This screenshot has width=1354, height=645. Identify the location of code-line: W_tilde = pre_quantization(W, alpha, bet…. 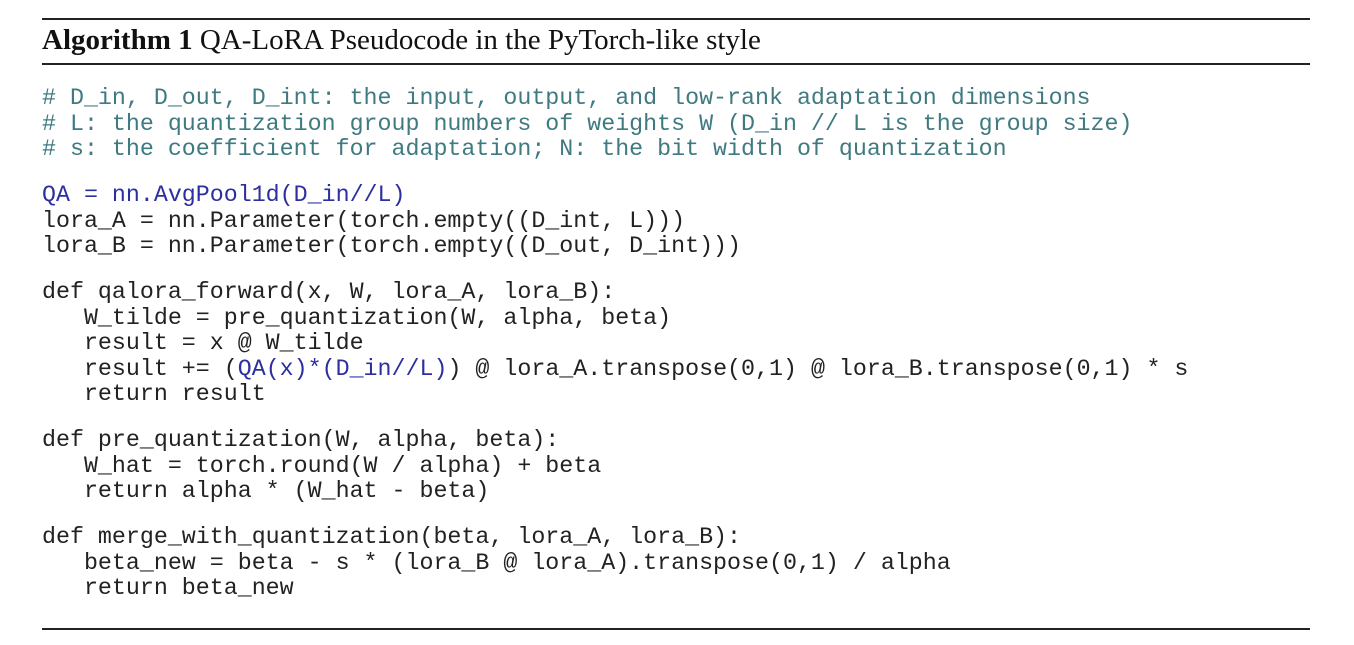
(615, 318).